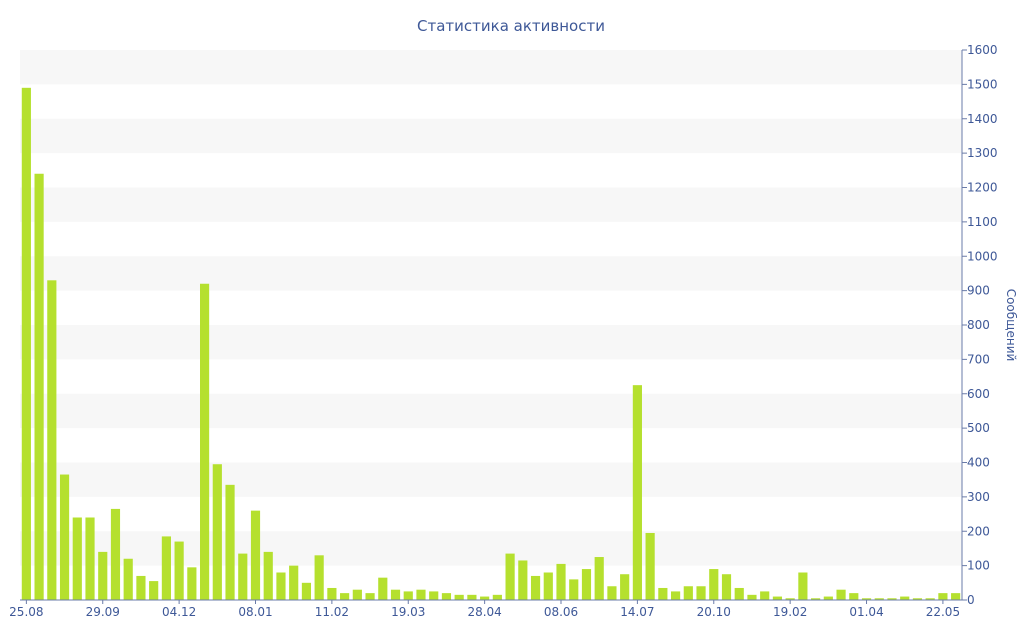  Describe the element at coordinates (511, 26) in the screenshot. I see `chart-title: Статистика активности` at that location.